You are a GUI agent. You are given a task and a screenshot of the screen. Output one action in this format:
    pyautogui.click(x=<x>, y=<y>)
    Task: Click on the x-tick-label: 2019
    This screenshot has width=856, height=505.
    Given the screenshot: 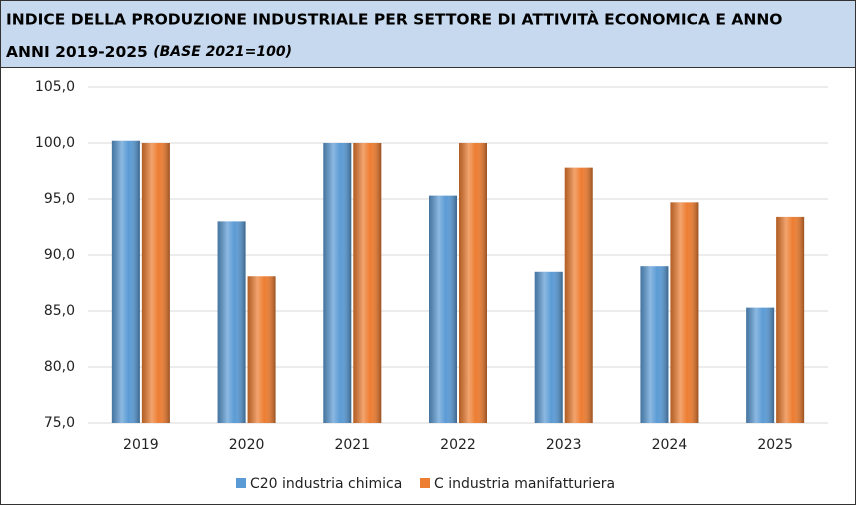 What is the action you would take?
    pyautogui.click(x=141, y=445)
    